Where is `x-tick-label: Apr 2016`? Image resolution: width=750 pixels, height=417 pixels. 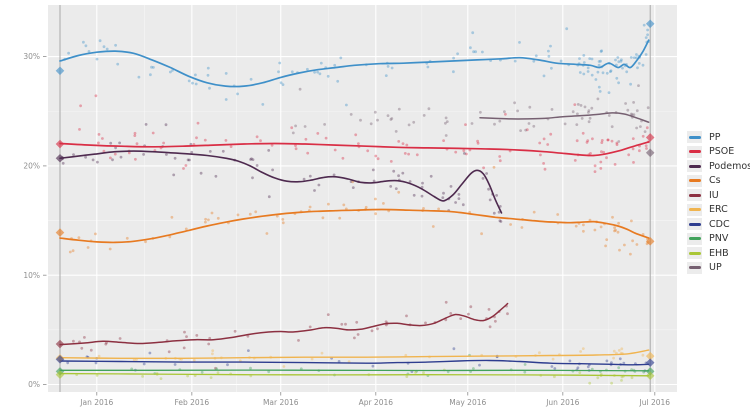
x-tick-label: Apr 2016 is located at coordinates (376, 402).